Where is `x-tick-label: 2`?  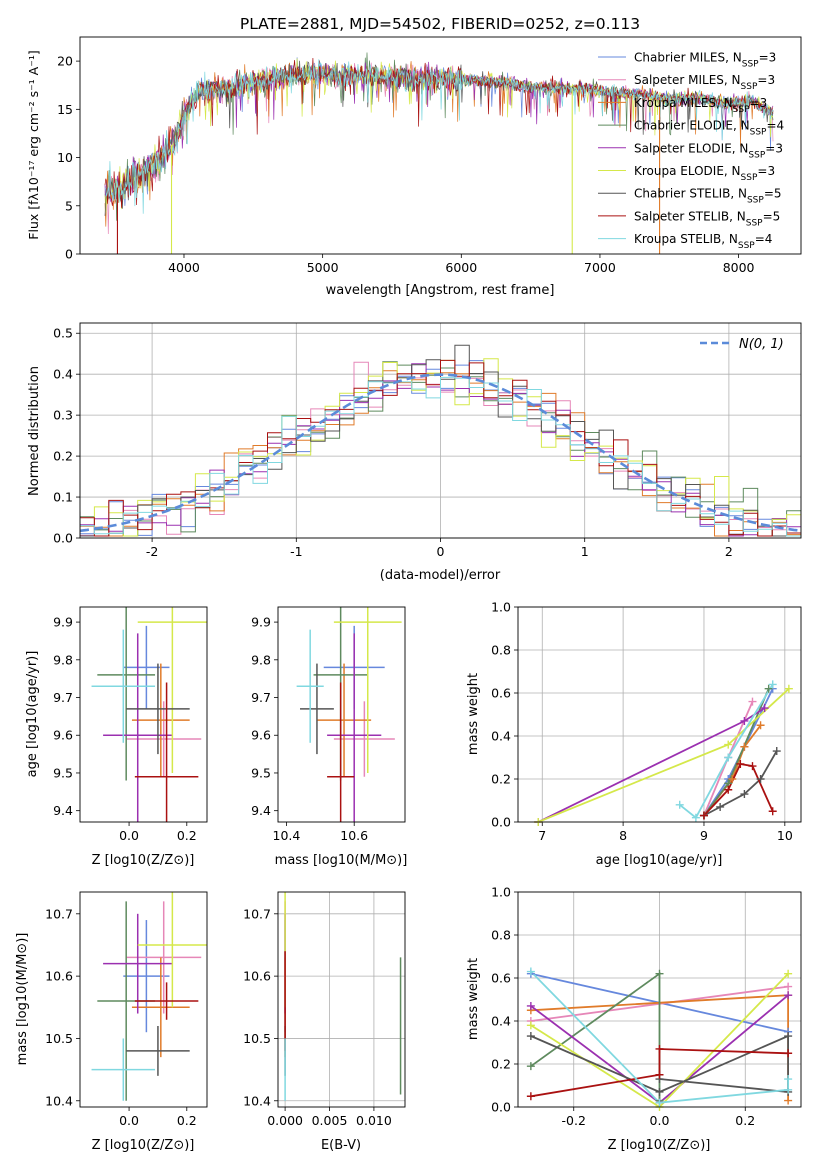
x-tick-label: 2 is located at coordinates (729, 551).